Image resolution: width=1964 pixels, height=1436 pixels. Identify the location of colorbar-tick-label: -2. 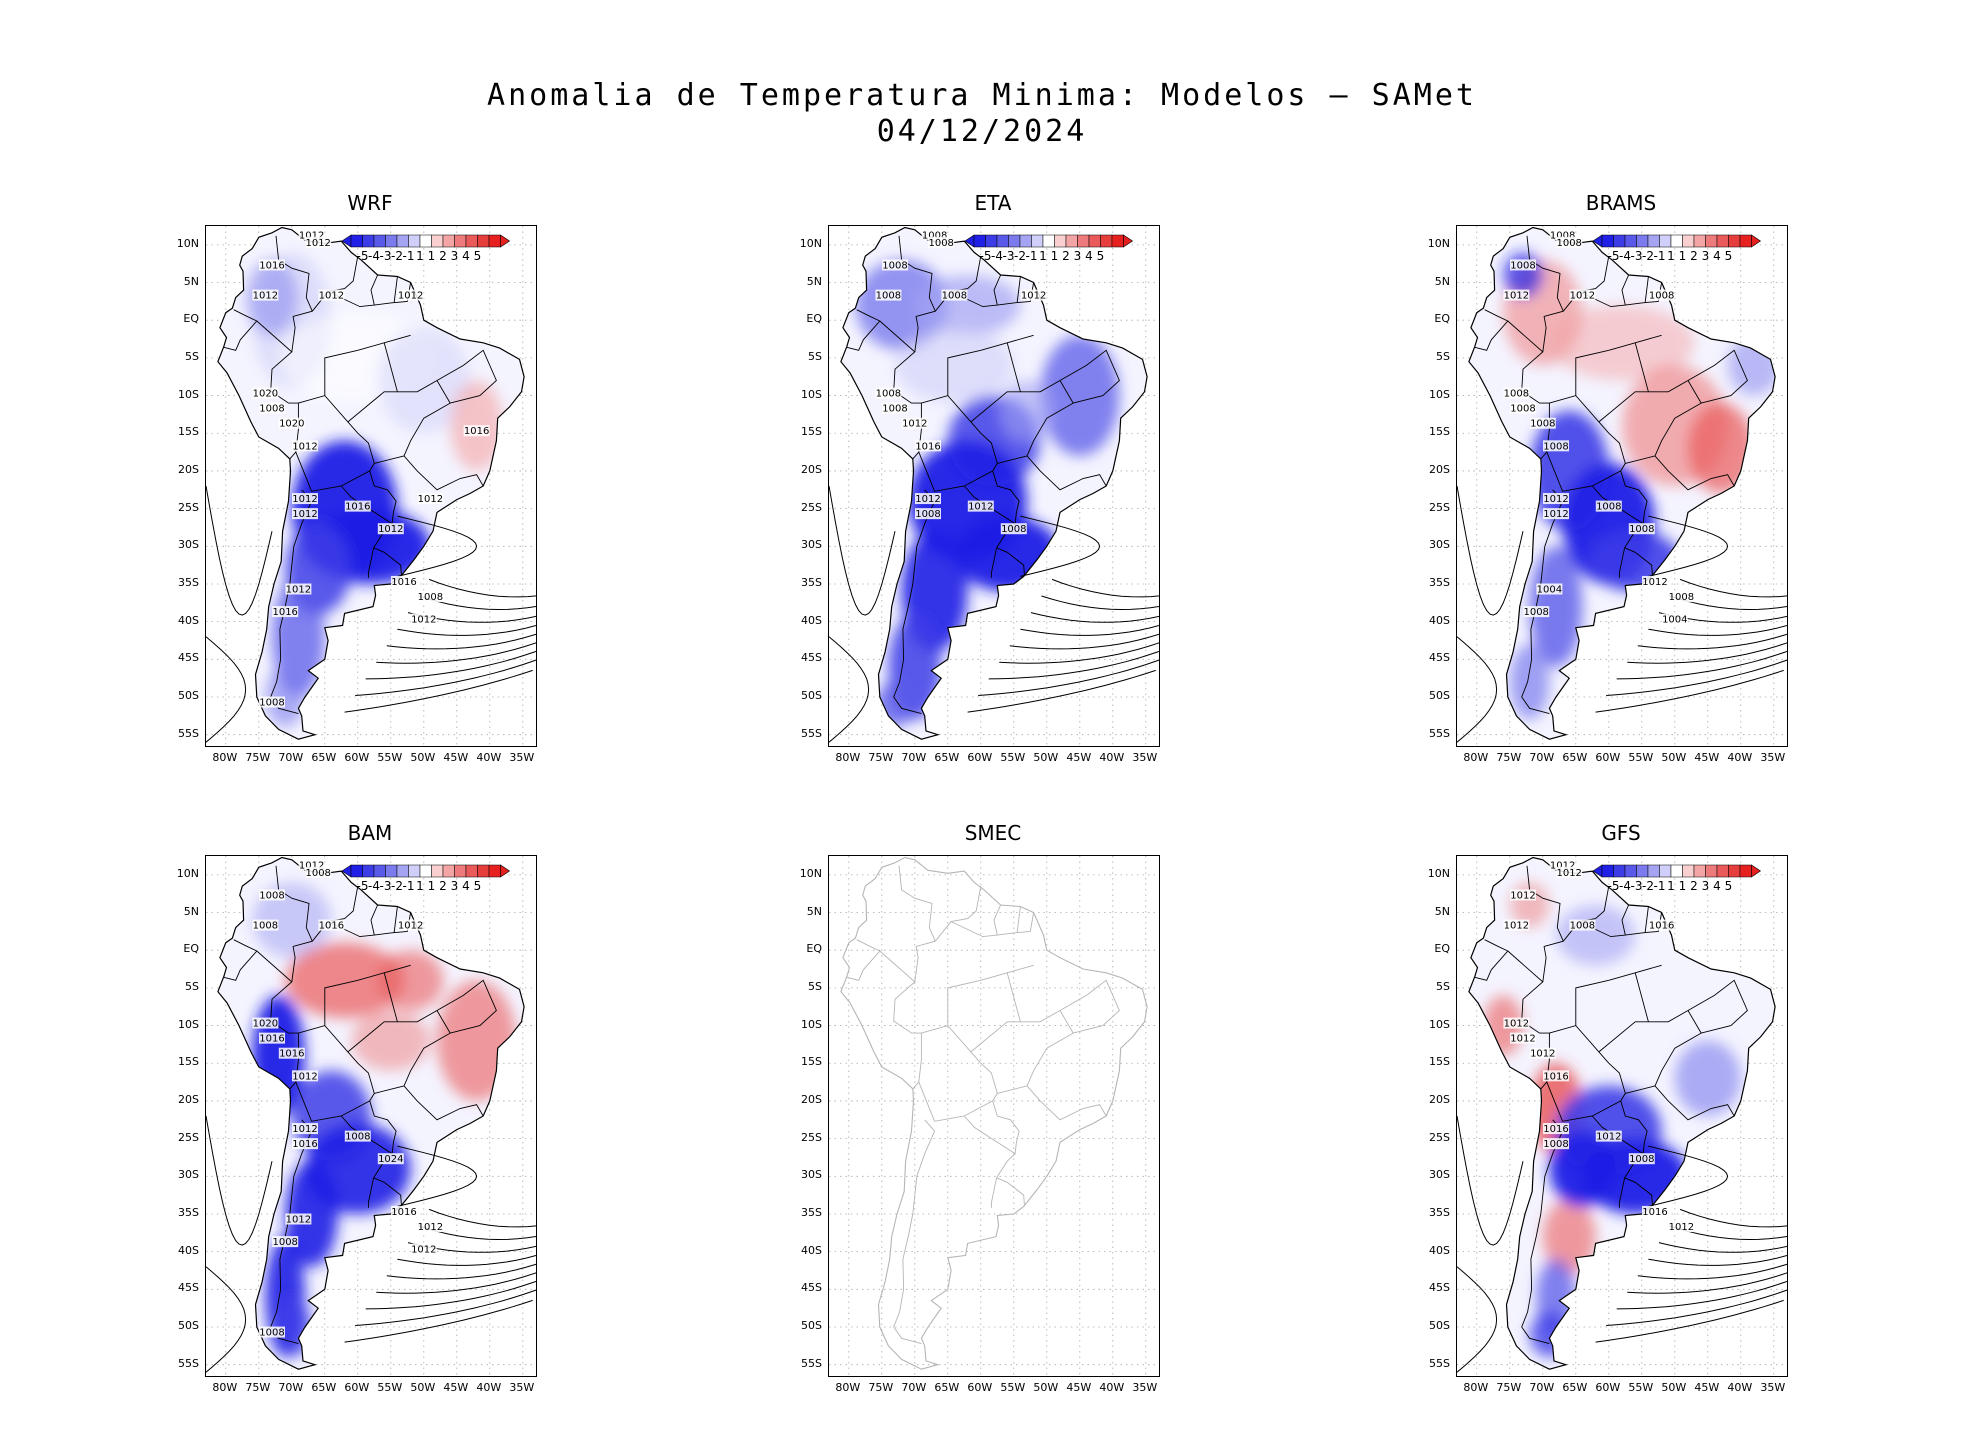
(1648, 256).